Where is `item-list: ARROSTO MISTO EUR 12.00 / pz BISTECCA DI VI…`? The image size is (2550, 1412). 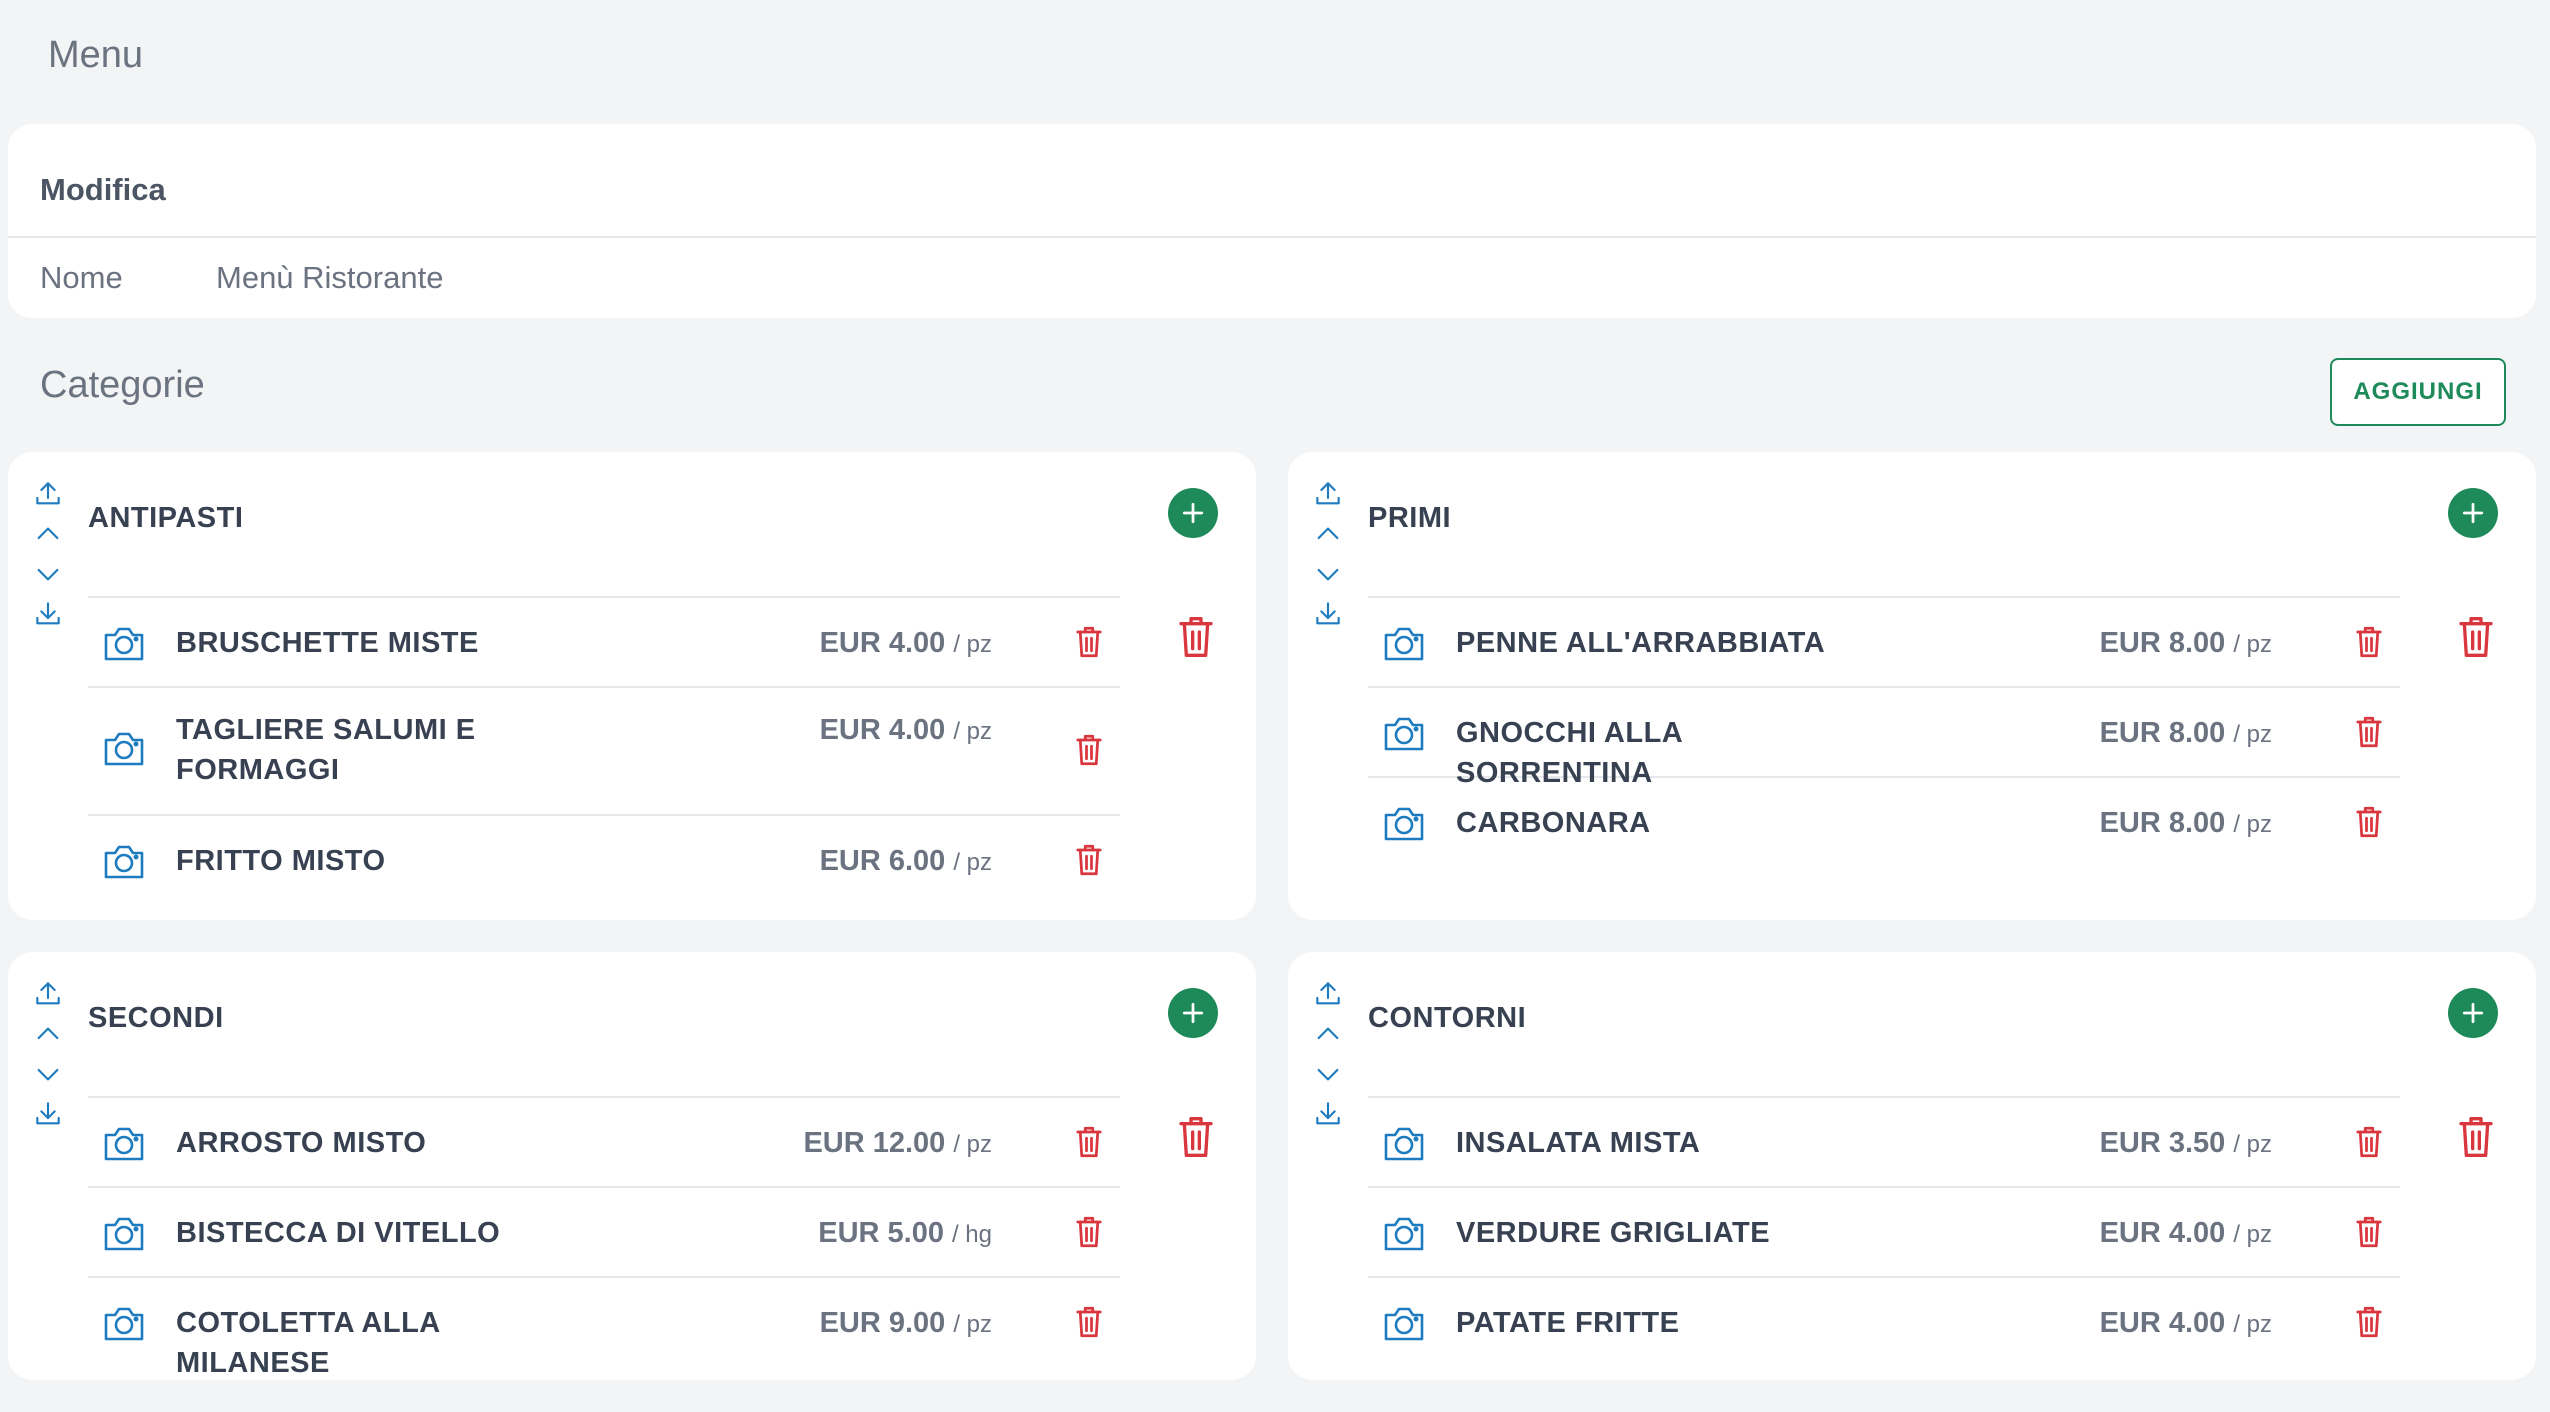 item-list: ARROSTO MISTO EUR 12.00 / pz BISTECCA DI VI… is located at coordinates (604, 1237).